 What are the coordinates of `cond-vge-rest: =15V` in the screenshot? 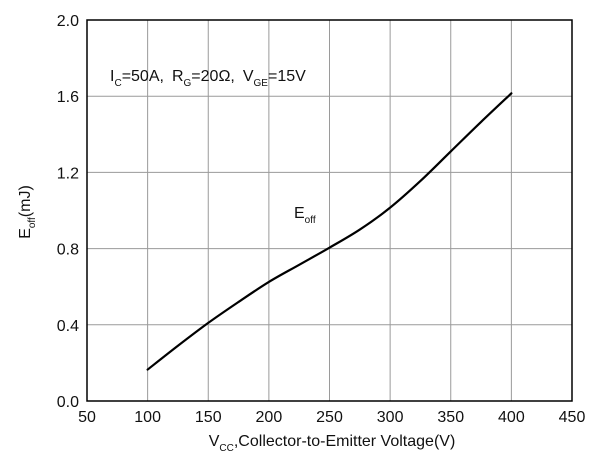 It's located at (287, 76).